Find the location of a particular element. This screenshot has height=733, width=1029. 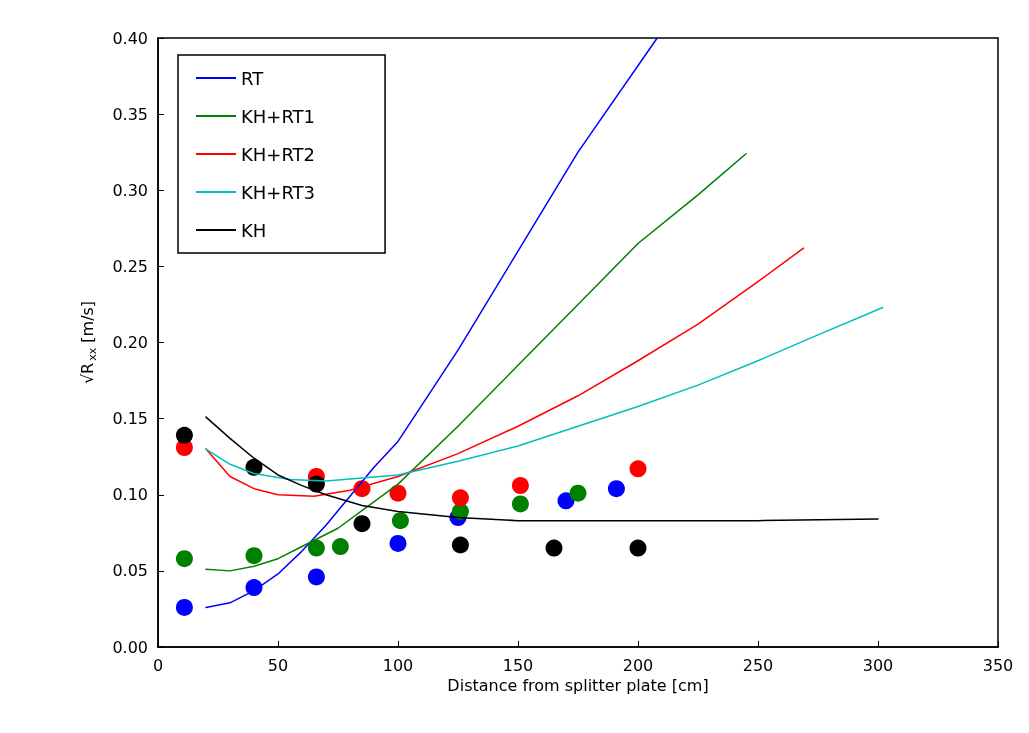

y-tick-label: 0.20 is located at coordinates (130, 342).